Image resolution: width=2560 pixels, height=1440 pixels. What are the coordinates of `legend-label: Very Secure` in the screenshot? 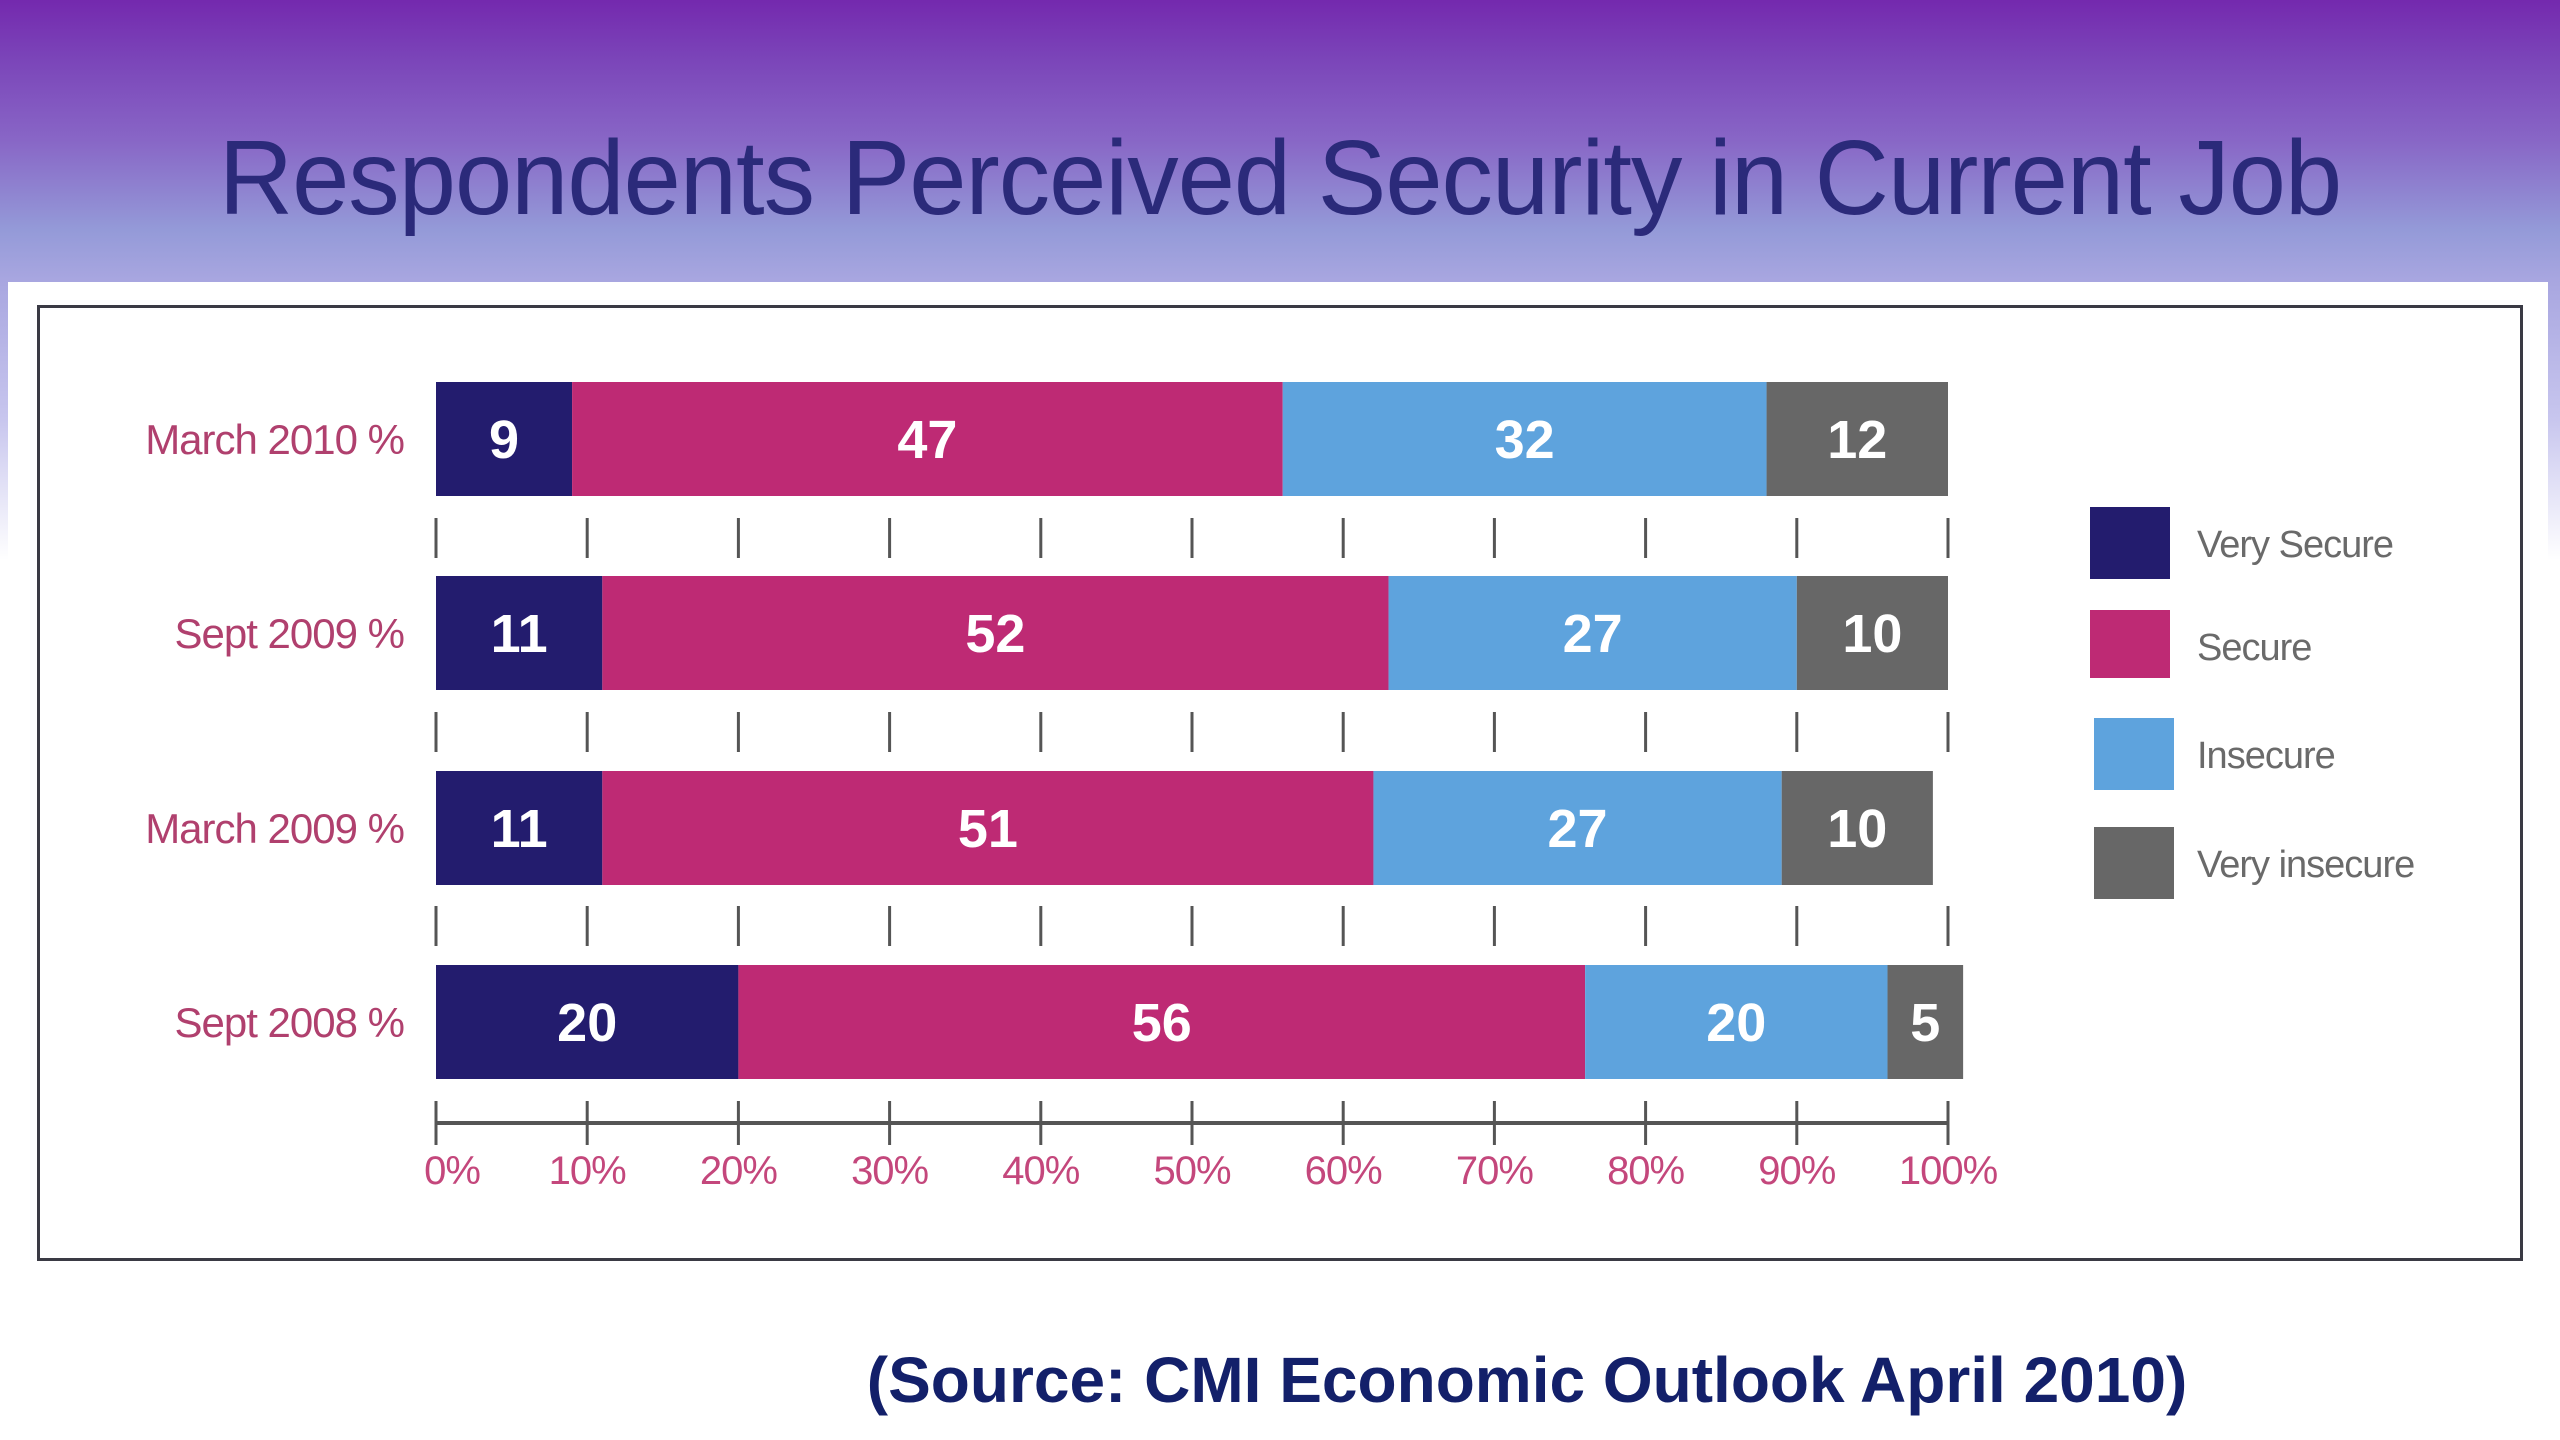 It's located at (2295, 545).